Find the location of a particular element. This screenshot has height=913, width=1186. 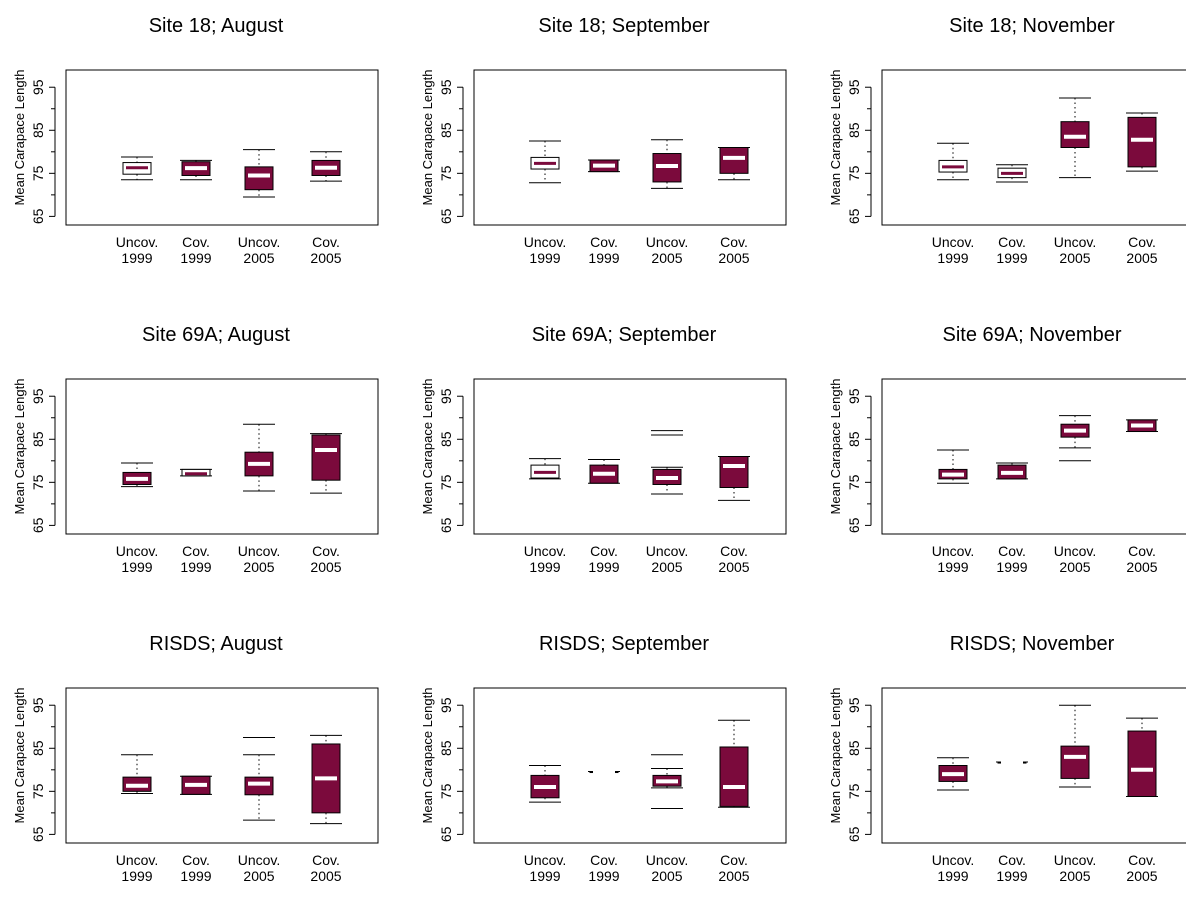

chart-title: Site 18; September is located at coordinates (624, 26).